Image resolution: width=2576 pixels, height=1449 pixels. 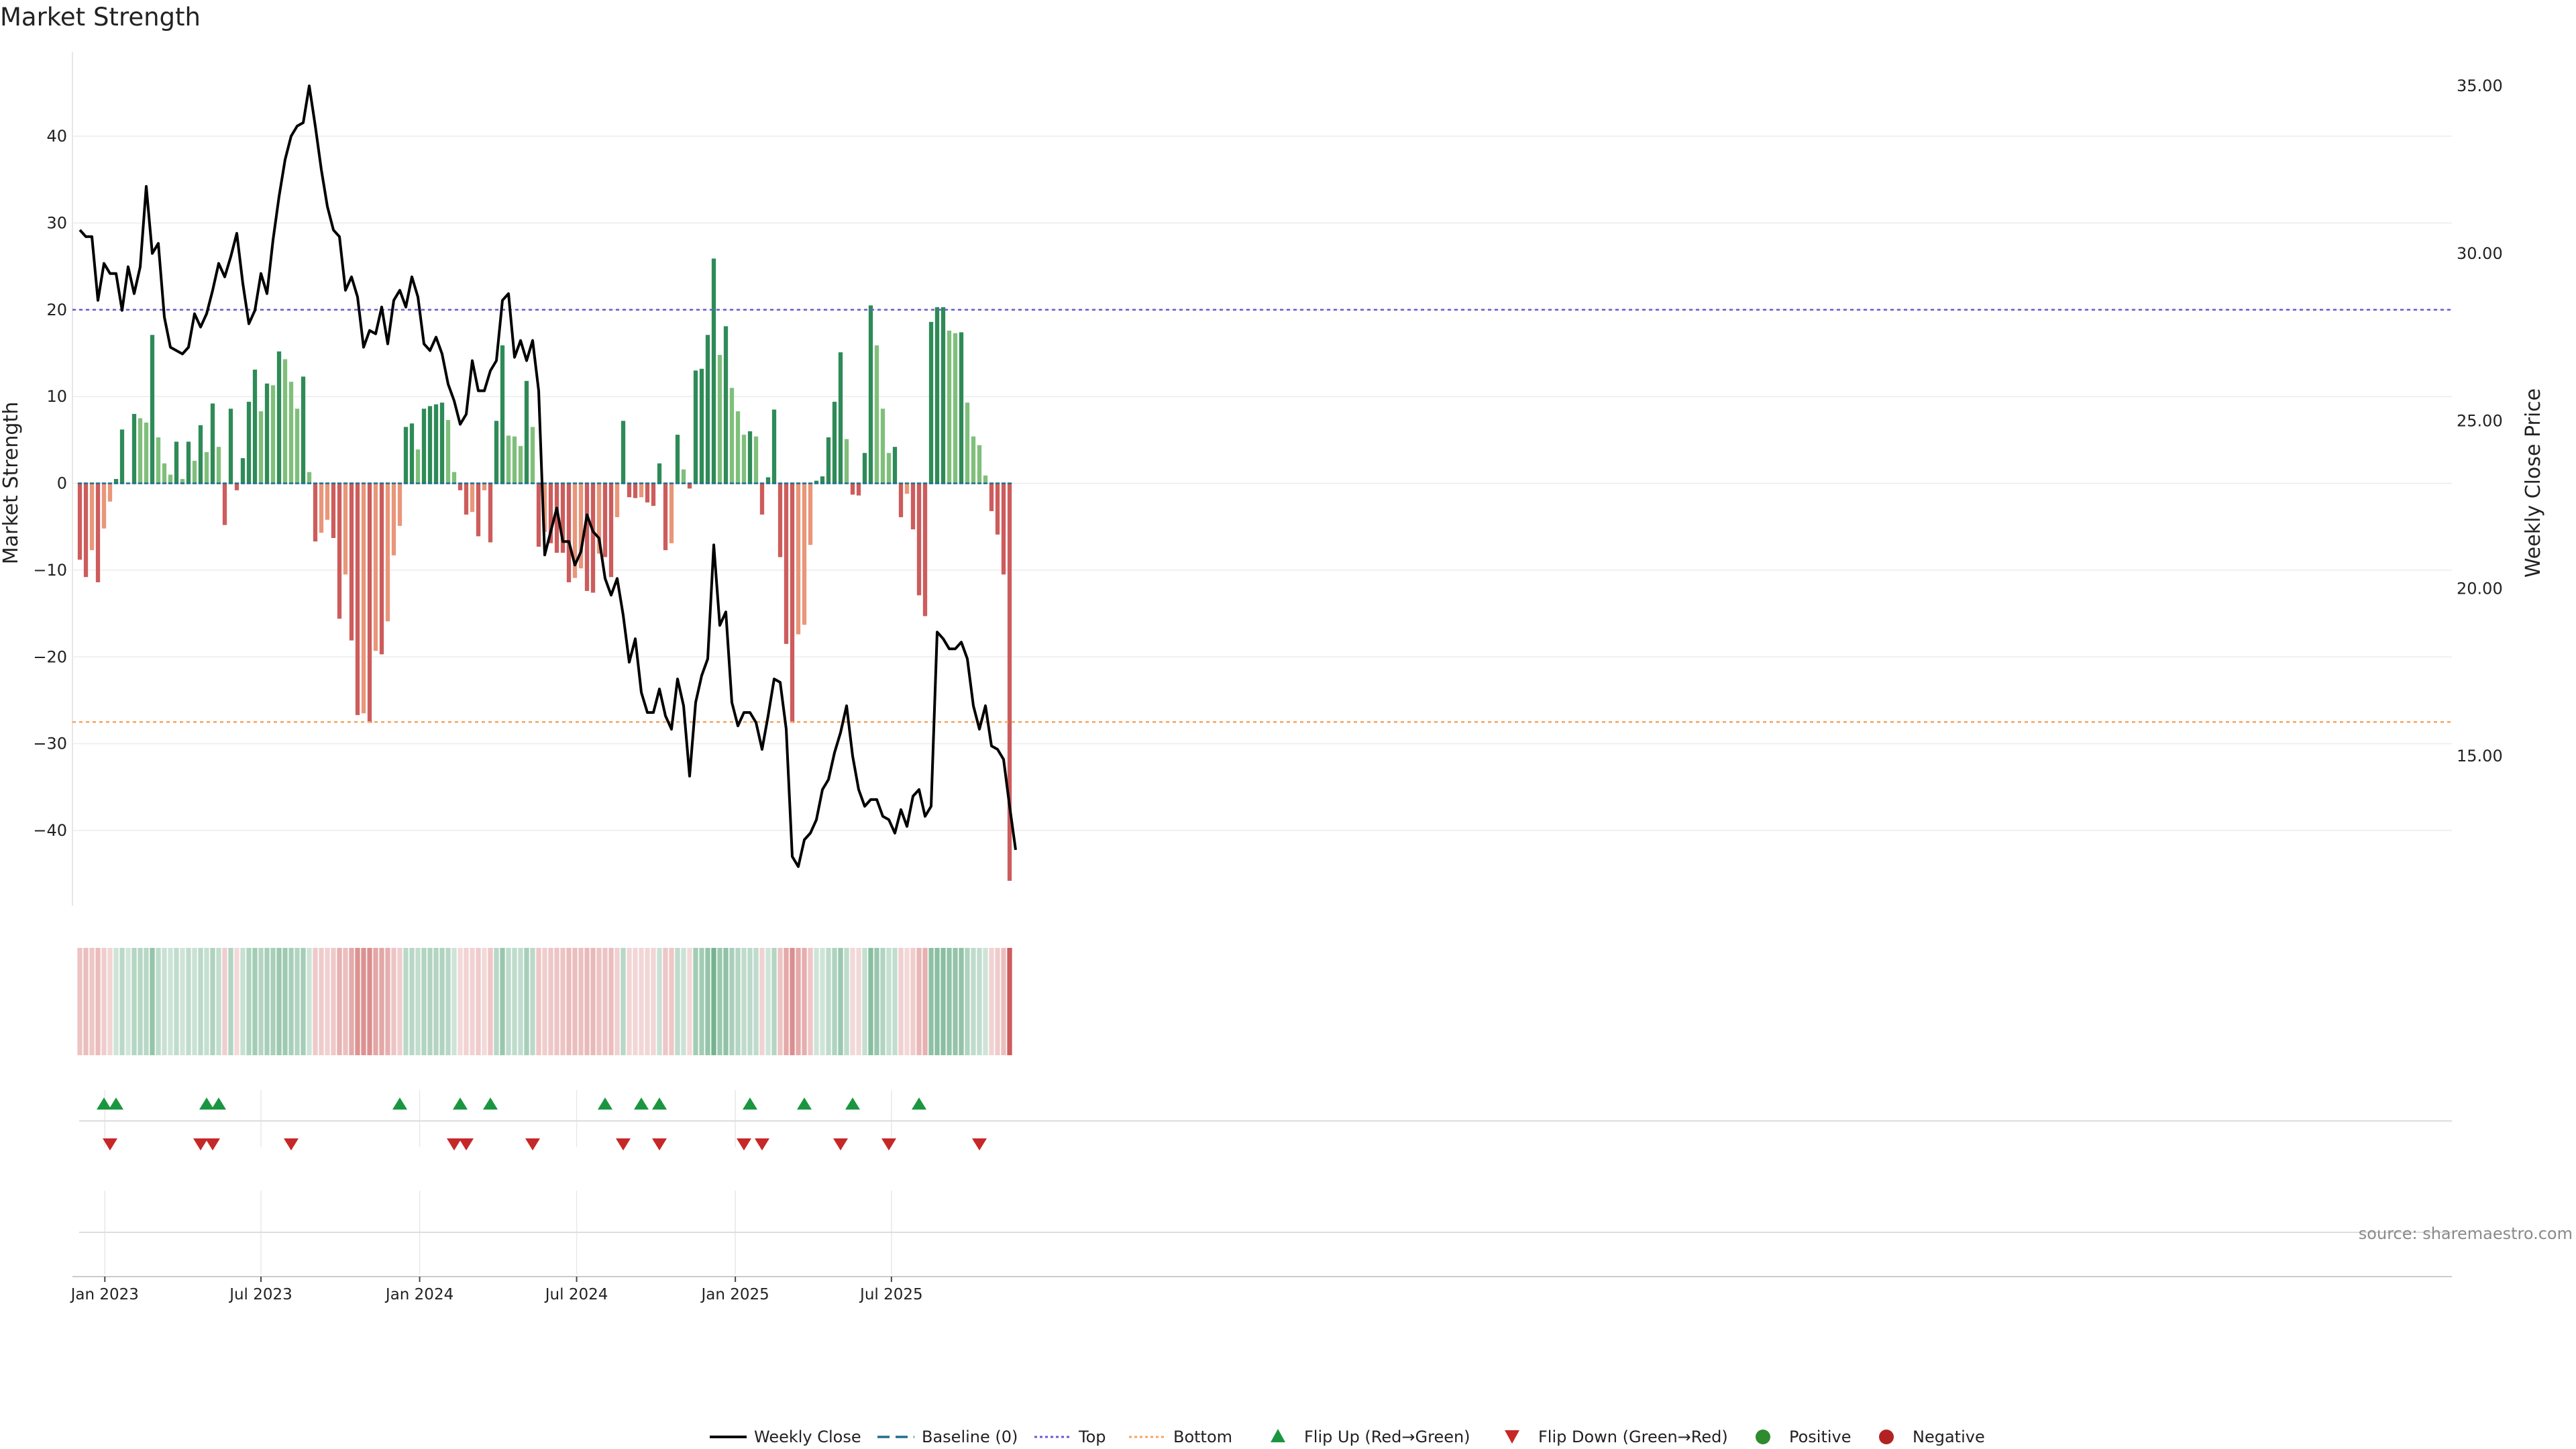 What do you see at coordinates (62, 483) in the screenshot?
I see `left-tick-label: 0` at bounding box center [62, 483].